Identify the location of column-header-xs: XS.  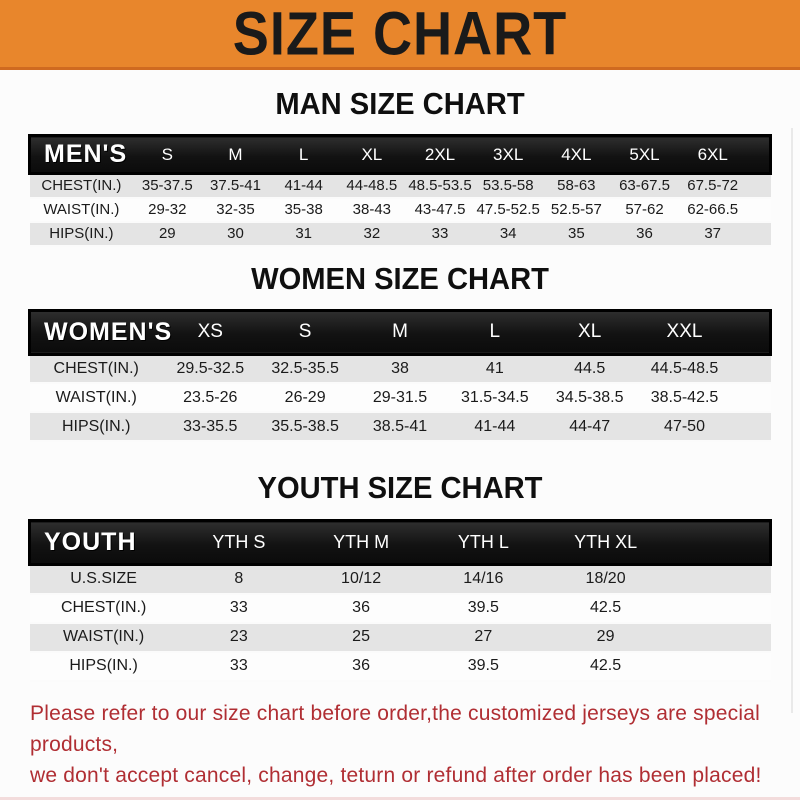
(210, 332).